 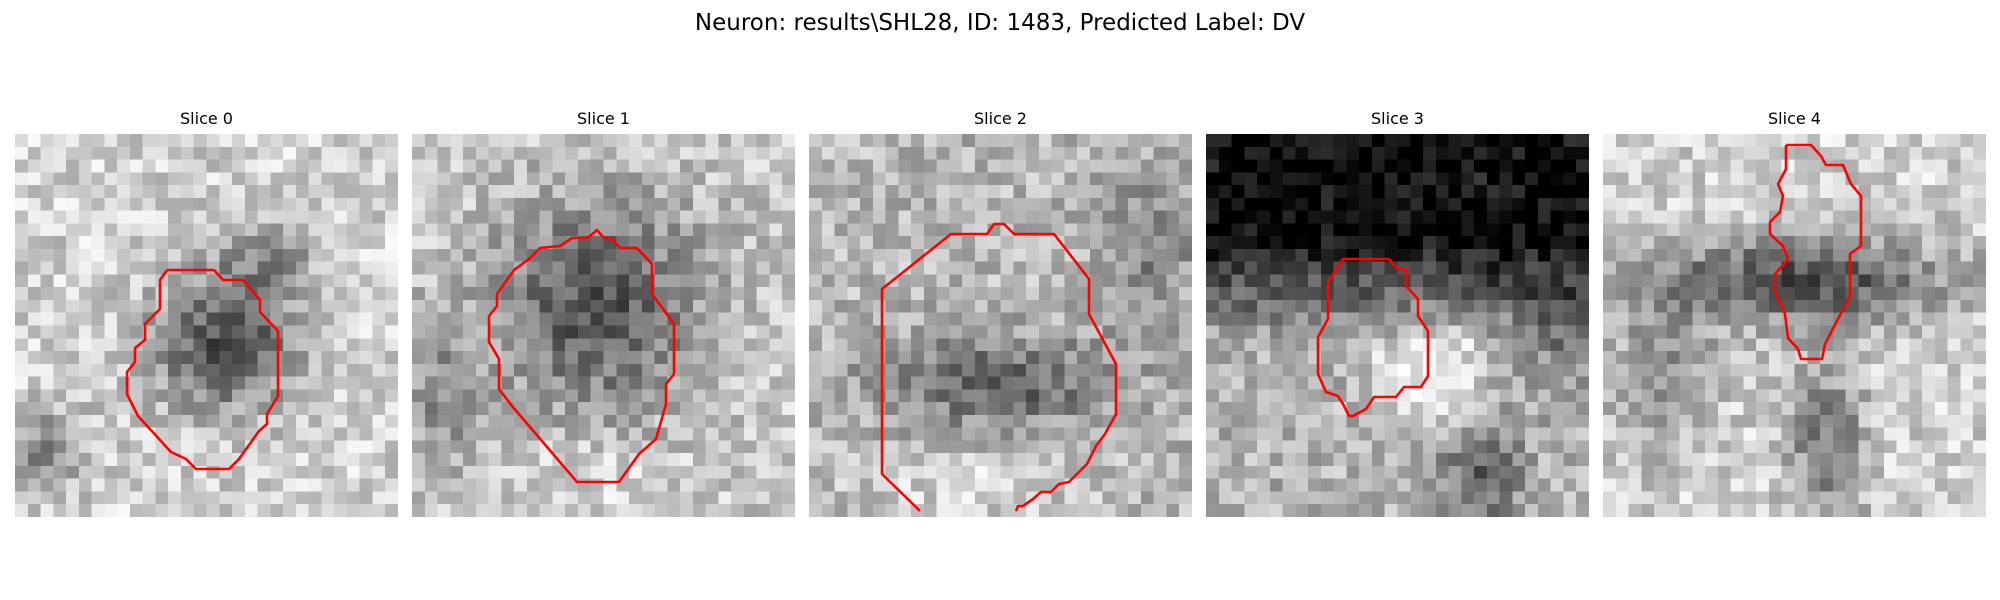 I want to click on slice-title-0: Slice 0, so click(x=206, y=118).